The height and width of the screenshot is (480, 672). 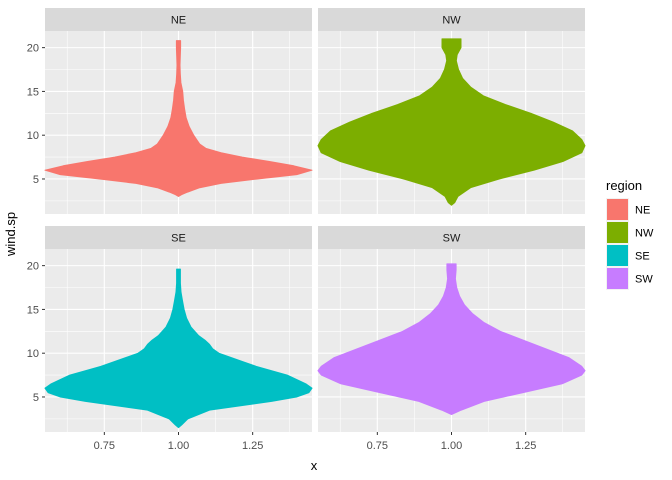 I want to click on facet-strip-label: NE, so click(x=178, y=21).